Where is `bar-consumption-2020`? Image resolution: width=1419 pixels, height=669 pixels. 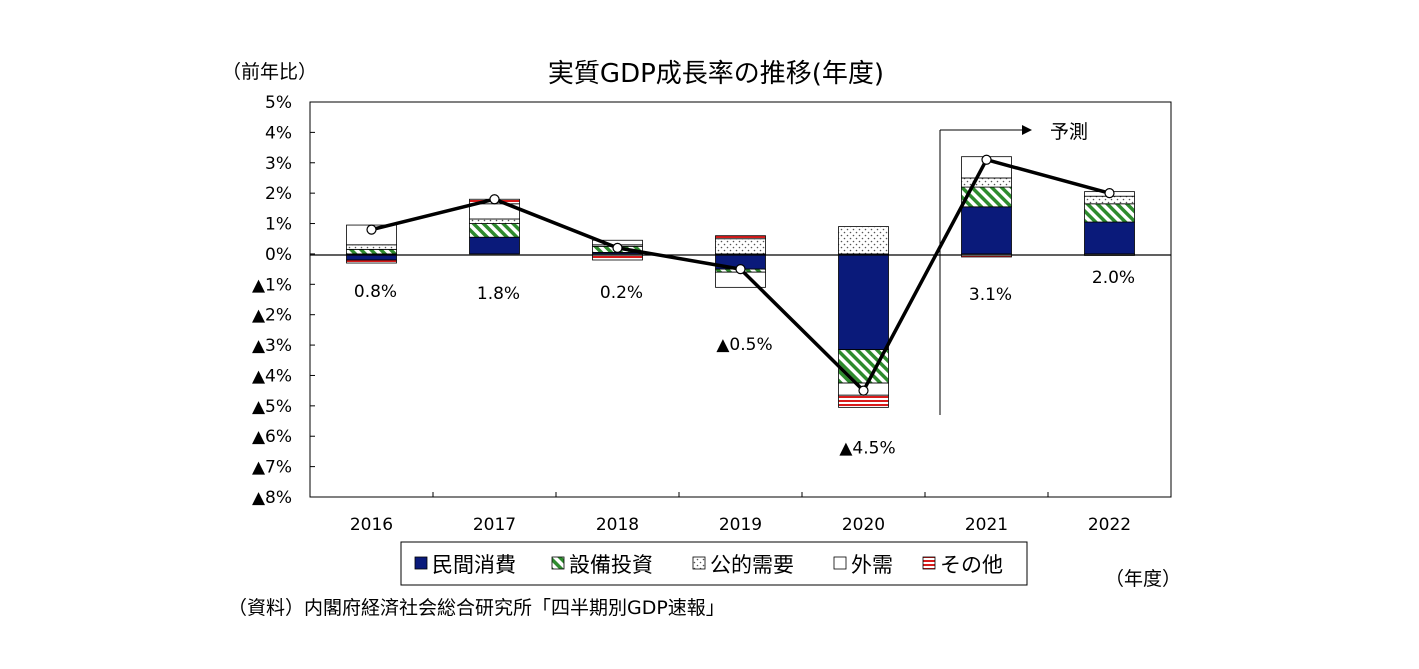 bar-consumption-2020 is located at coordinates (863, 302).